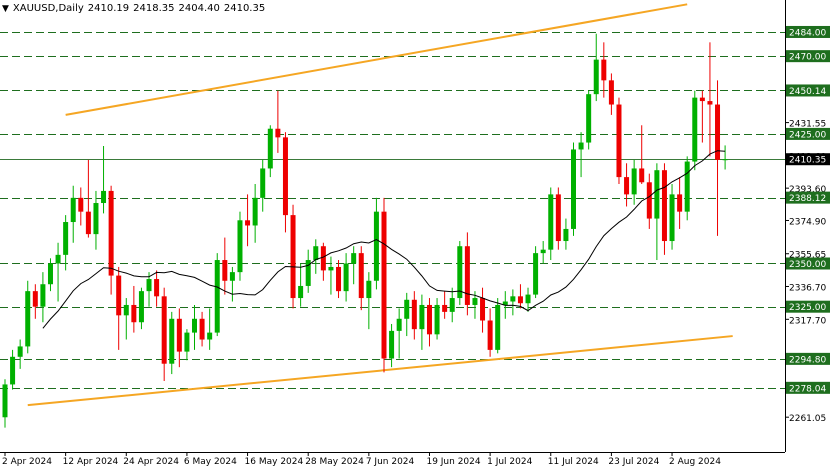 The height and width of the screenshot is (473, 831). I want to click on price-tag-label: 2470.00, so click(807, 58).